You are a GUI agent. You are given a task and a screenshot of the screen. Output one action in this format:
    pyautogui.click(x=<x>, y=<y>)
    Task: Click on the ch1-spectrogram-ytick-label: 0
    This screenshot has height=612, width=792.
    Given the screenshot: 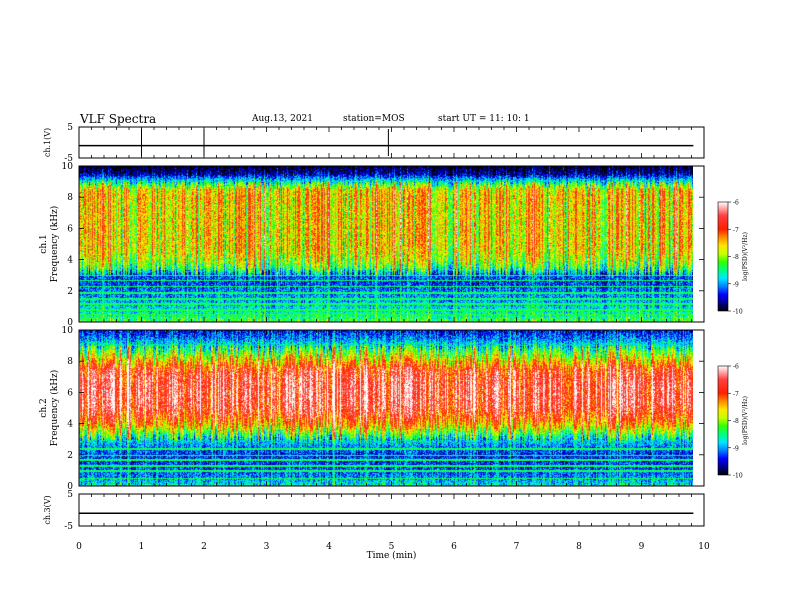 What is the action you would take?
    pyautogui.click(x=70, y=323)
    